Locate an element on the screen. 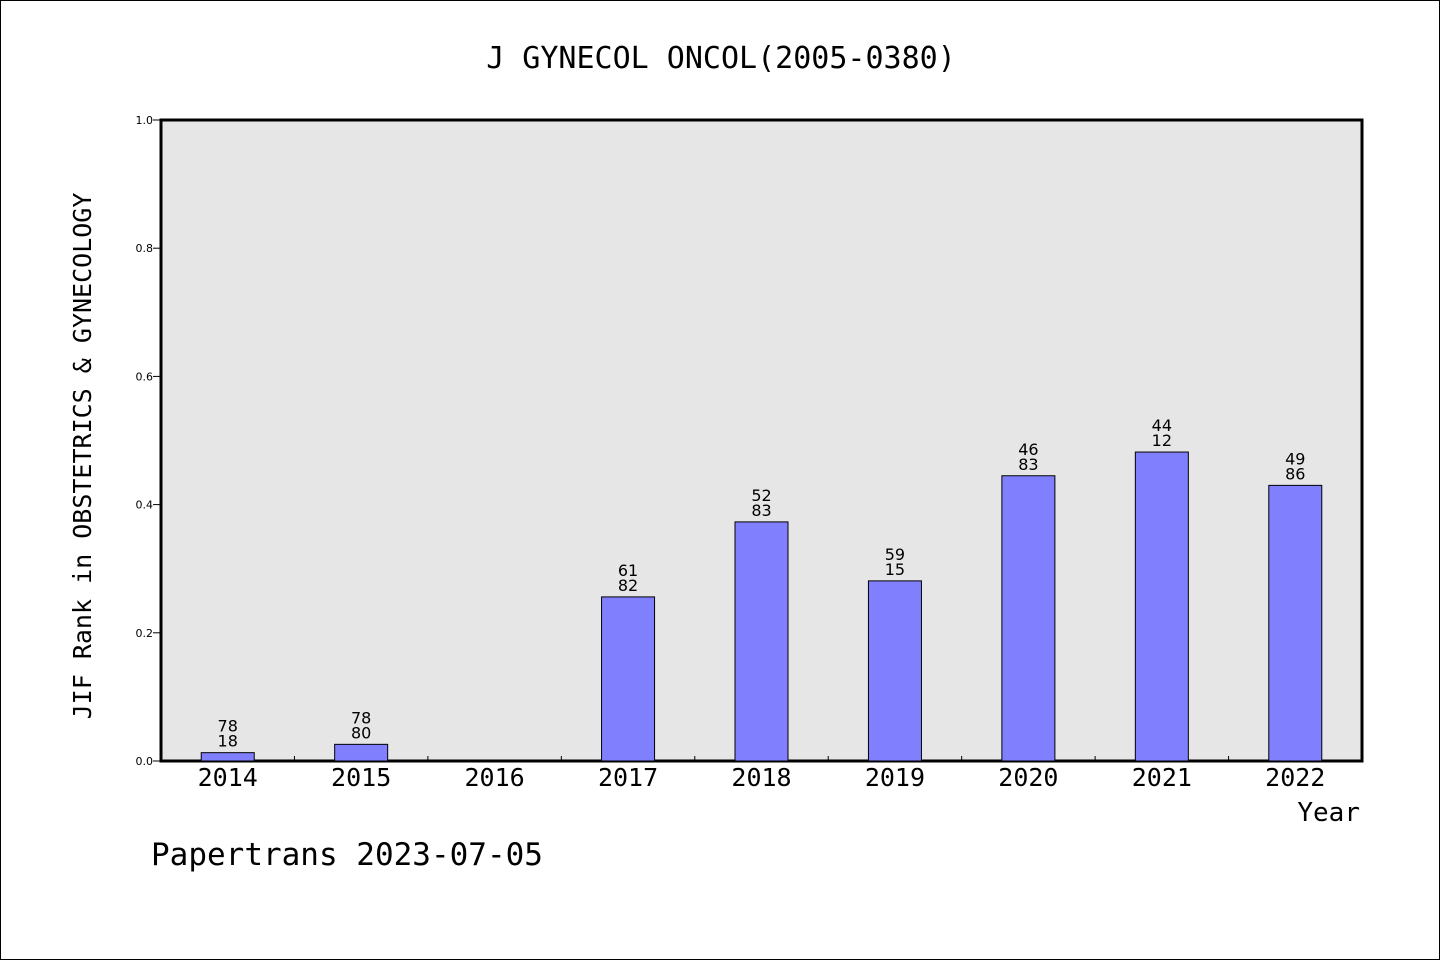 The image size is (1440, 961). bar-label-bottom: 82 is located at coordinates (628, 585).